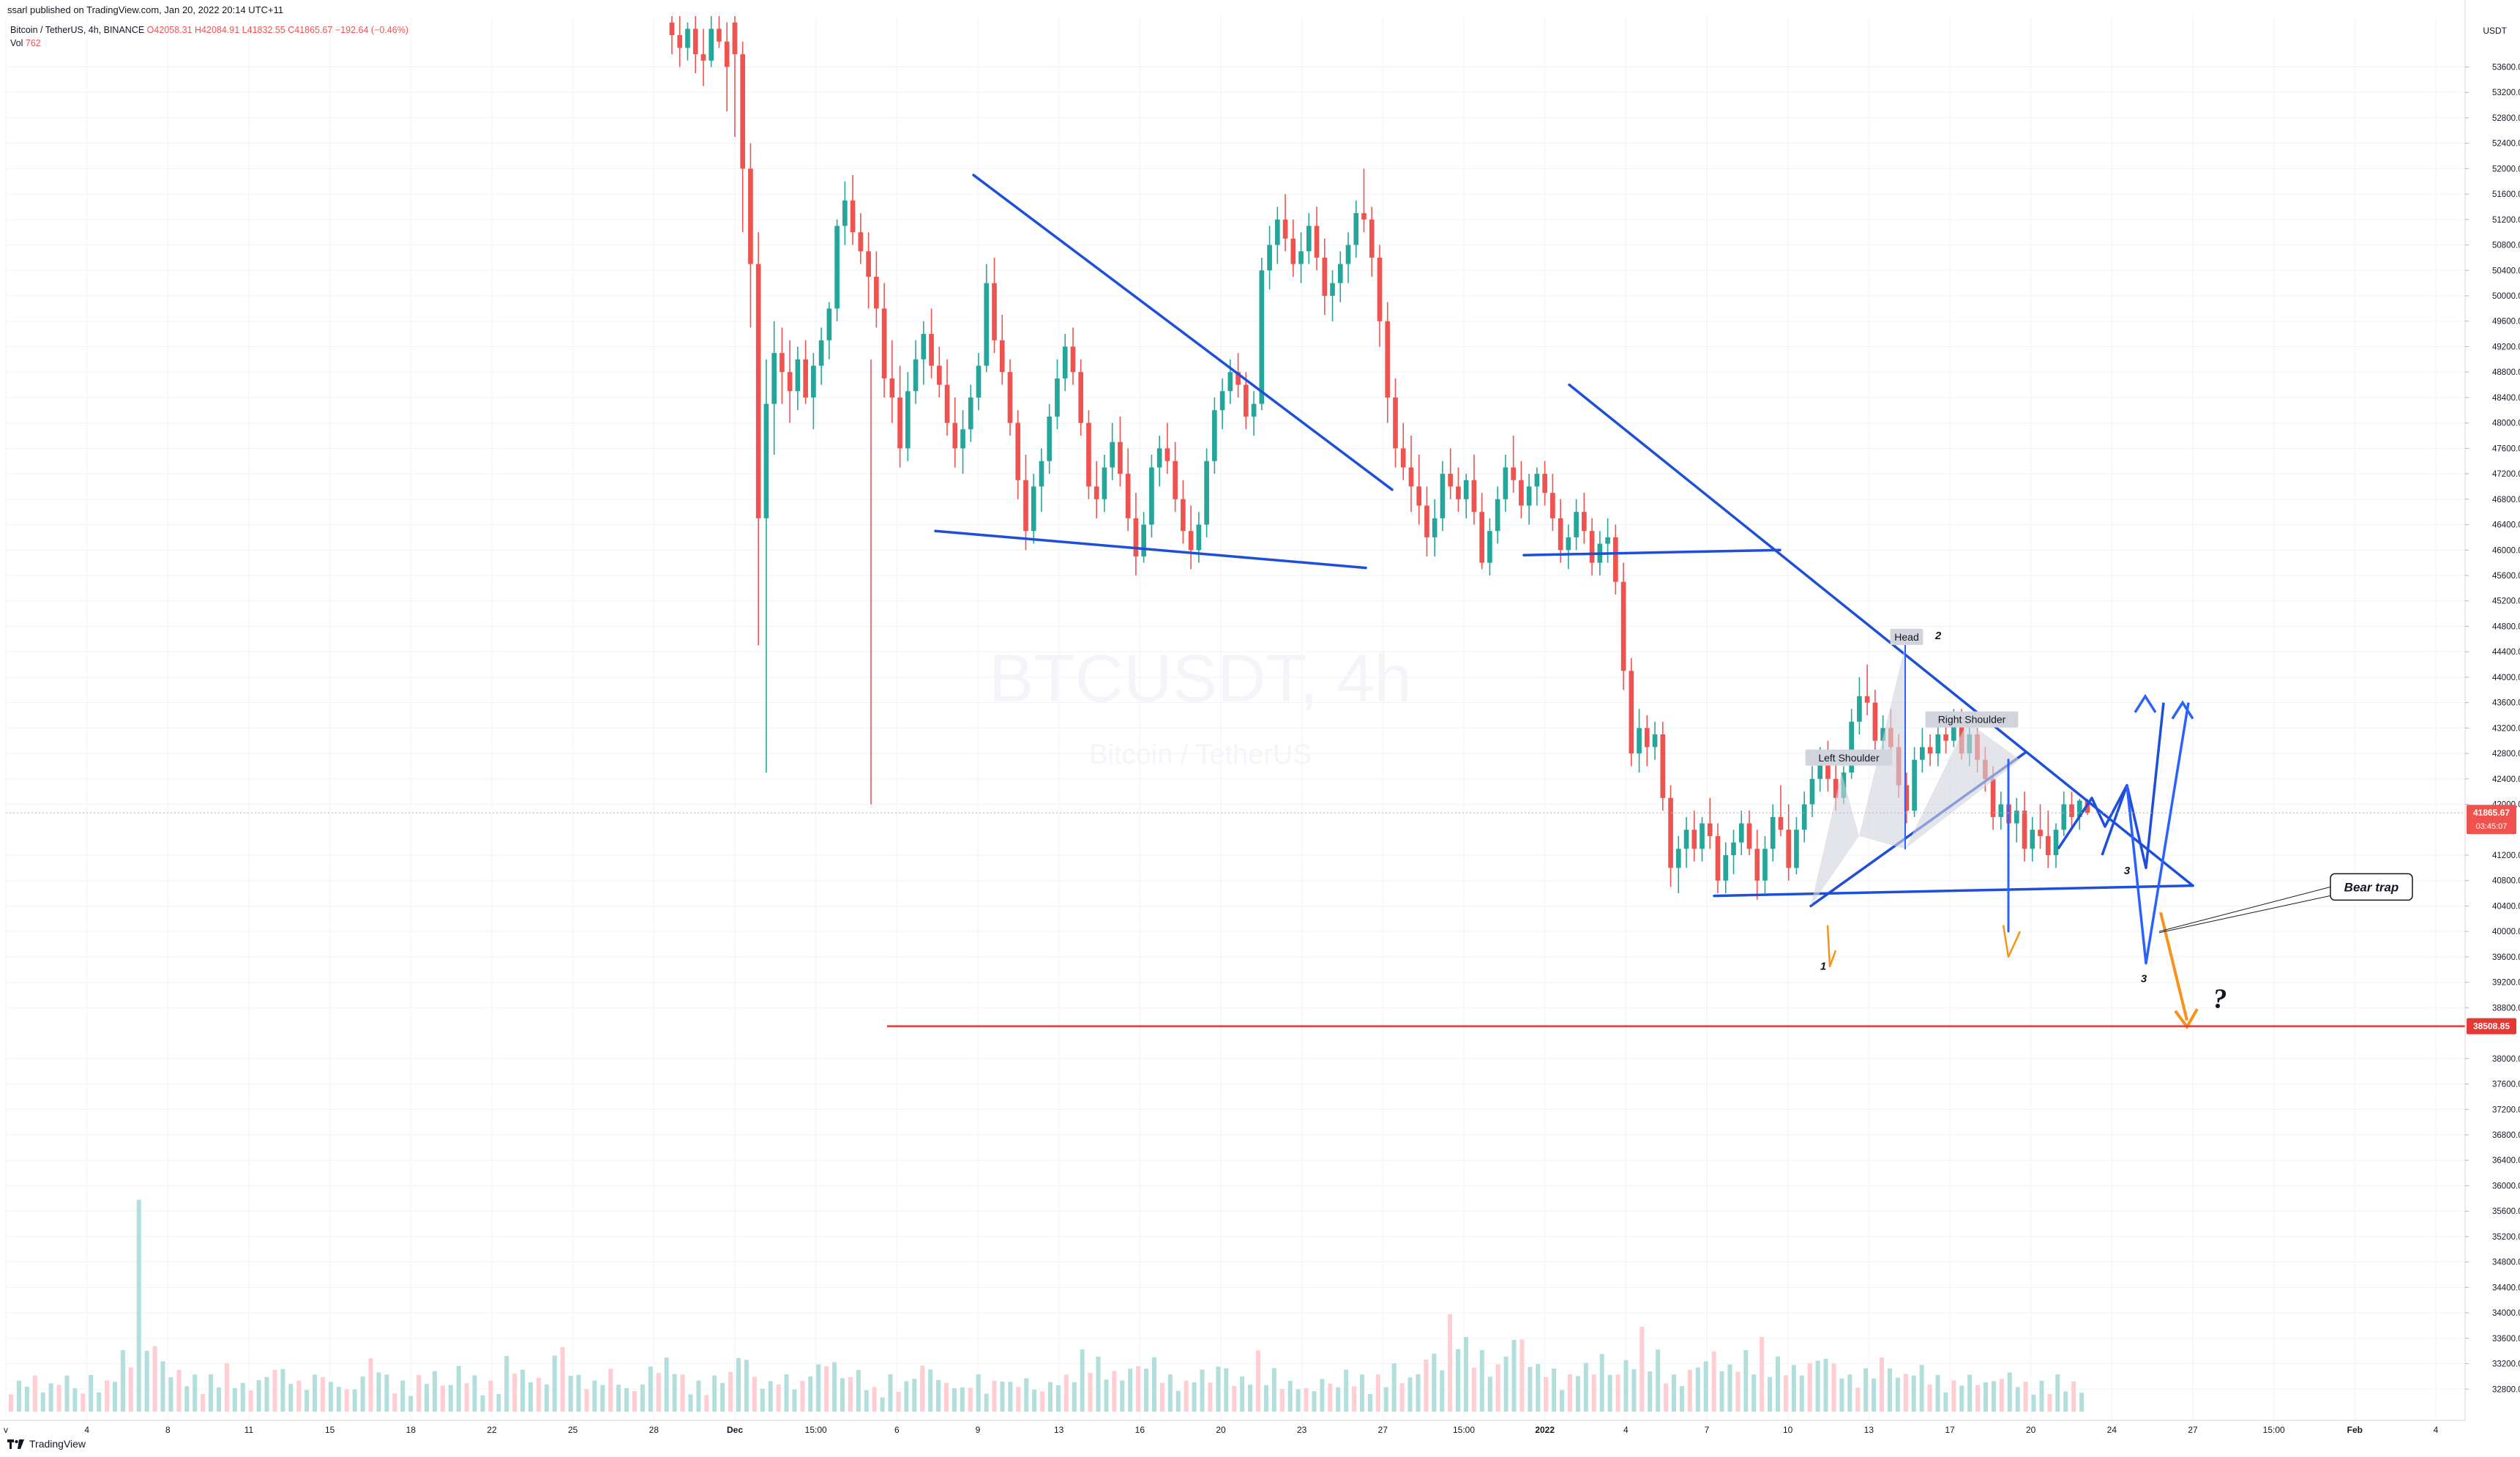 This screenshot has width=2520, height=1457. I want to click on x-tick-label: 4, so click(87, 1430).